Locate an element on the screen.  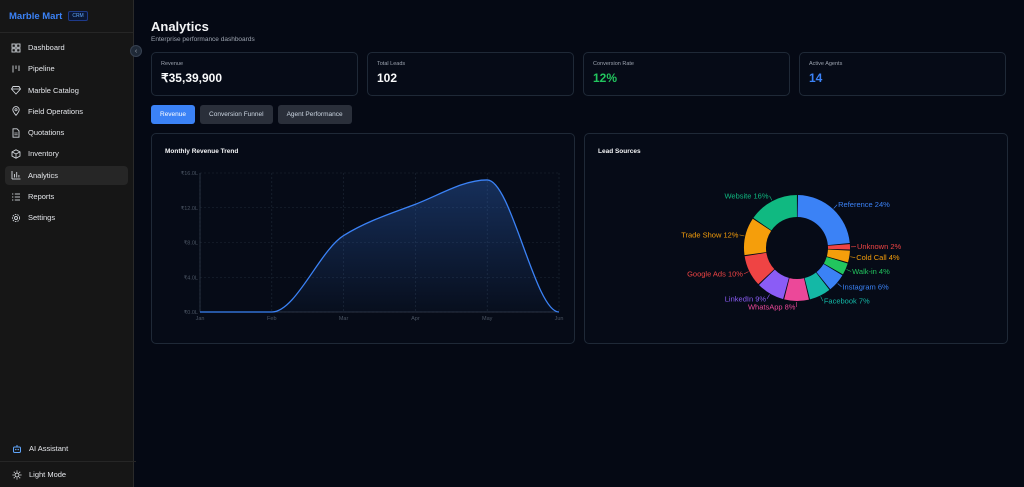
slice-walk-in is located at coordinates (835, 266).